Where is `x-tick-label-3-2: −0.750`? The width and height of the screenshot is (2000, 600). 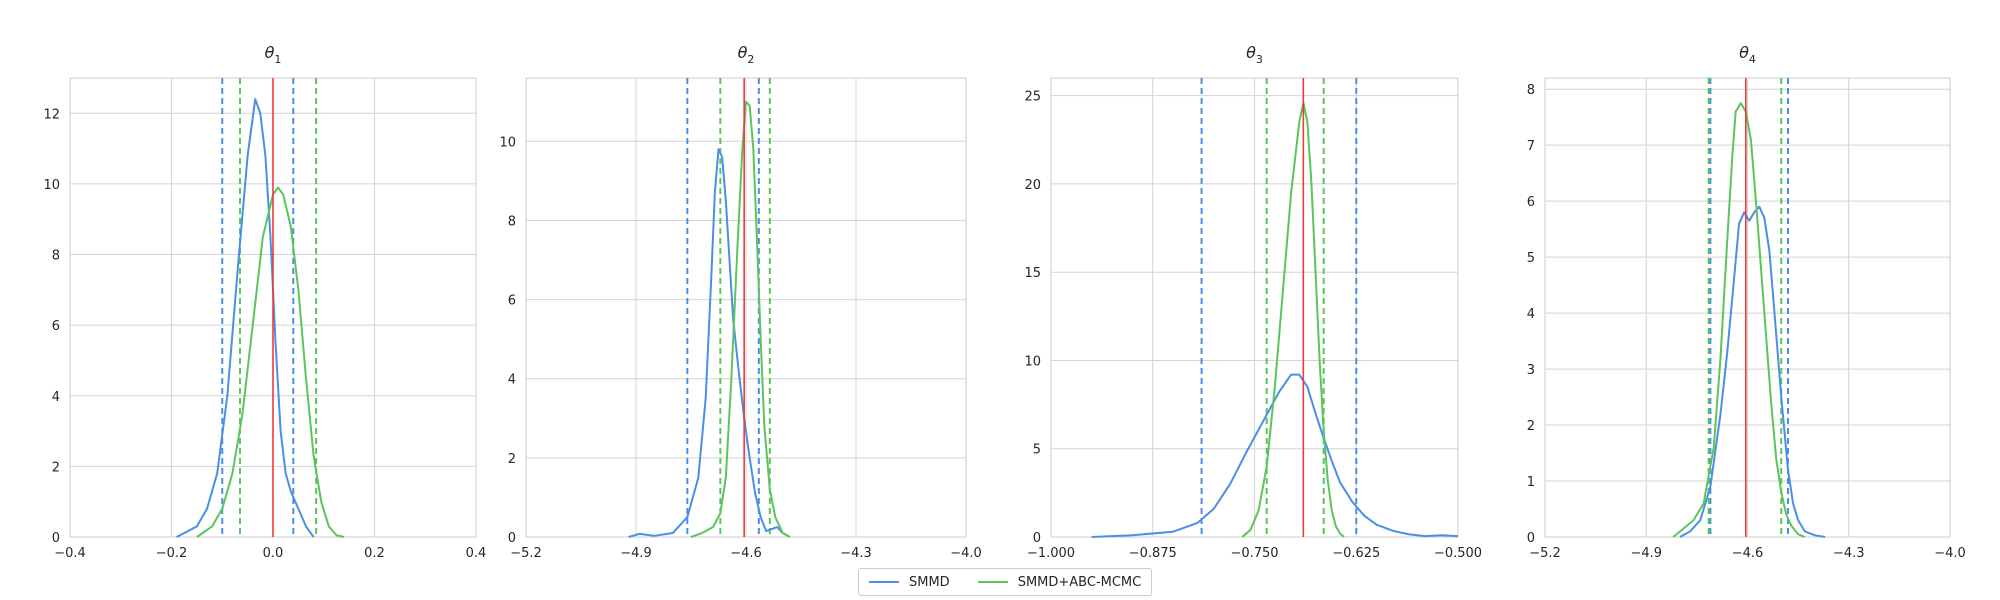 x-tick-label-3-2: −0.750 is located at coordinates (1254, 553).